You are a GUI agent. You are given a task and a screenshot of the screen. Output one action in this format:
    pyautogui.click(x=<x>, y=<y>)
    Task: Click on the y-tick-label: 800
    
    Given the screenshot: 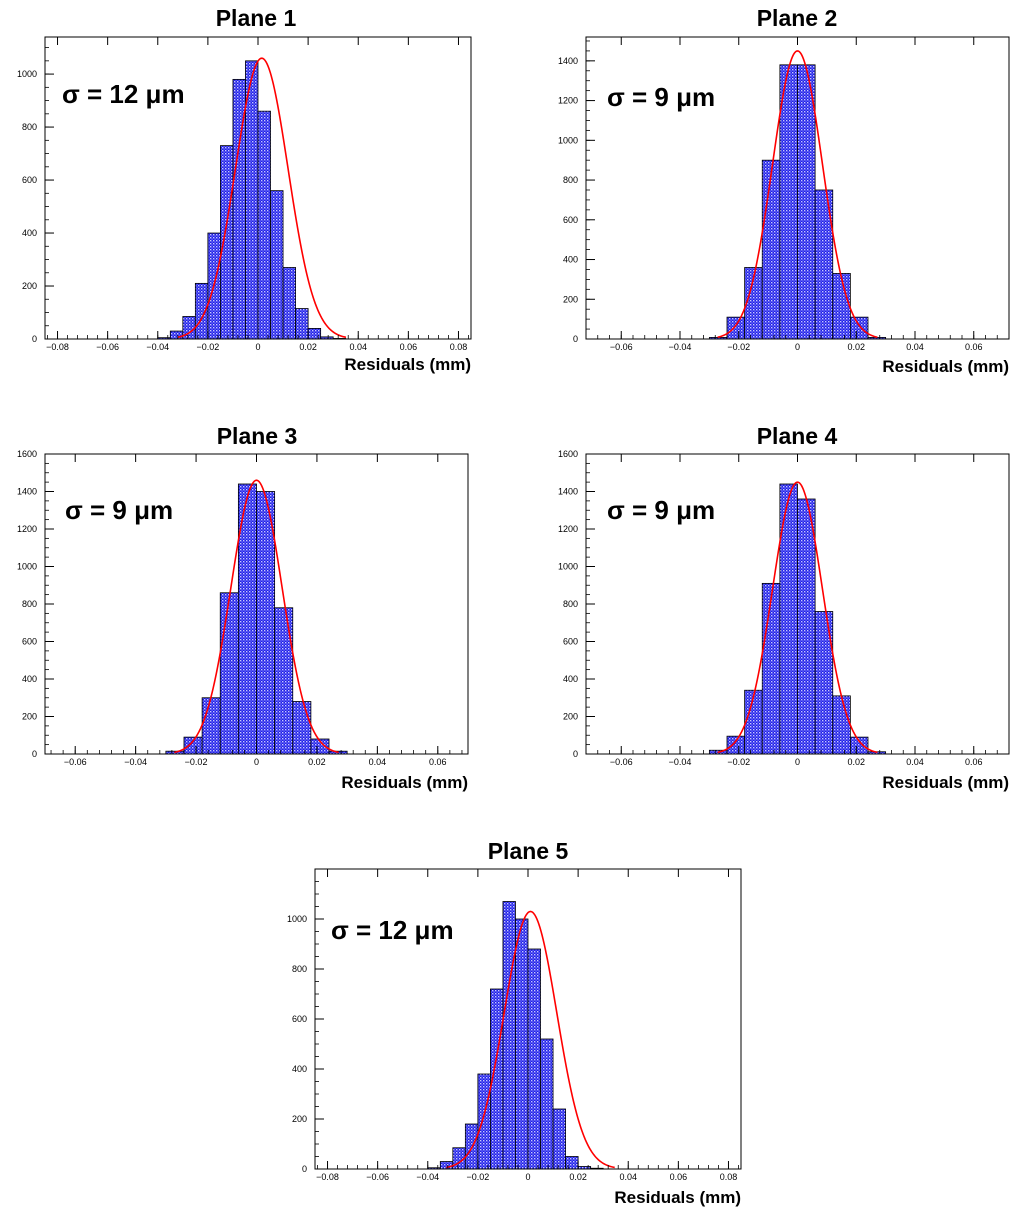 What is the action you would take?
    pyautogui.click(x=29, y=604)
    